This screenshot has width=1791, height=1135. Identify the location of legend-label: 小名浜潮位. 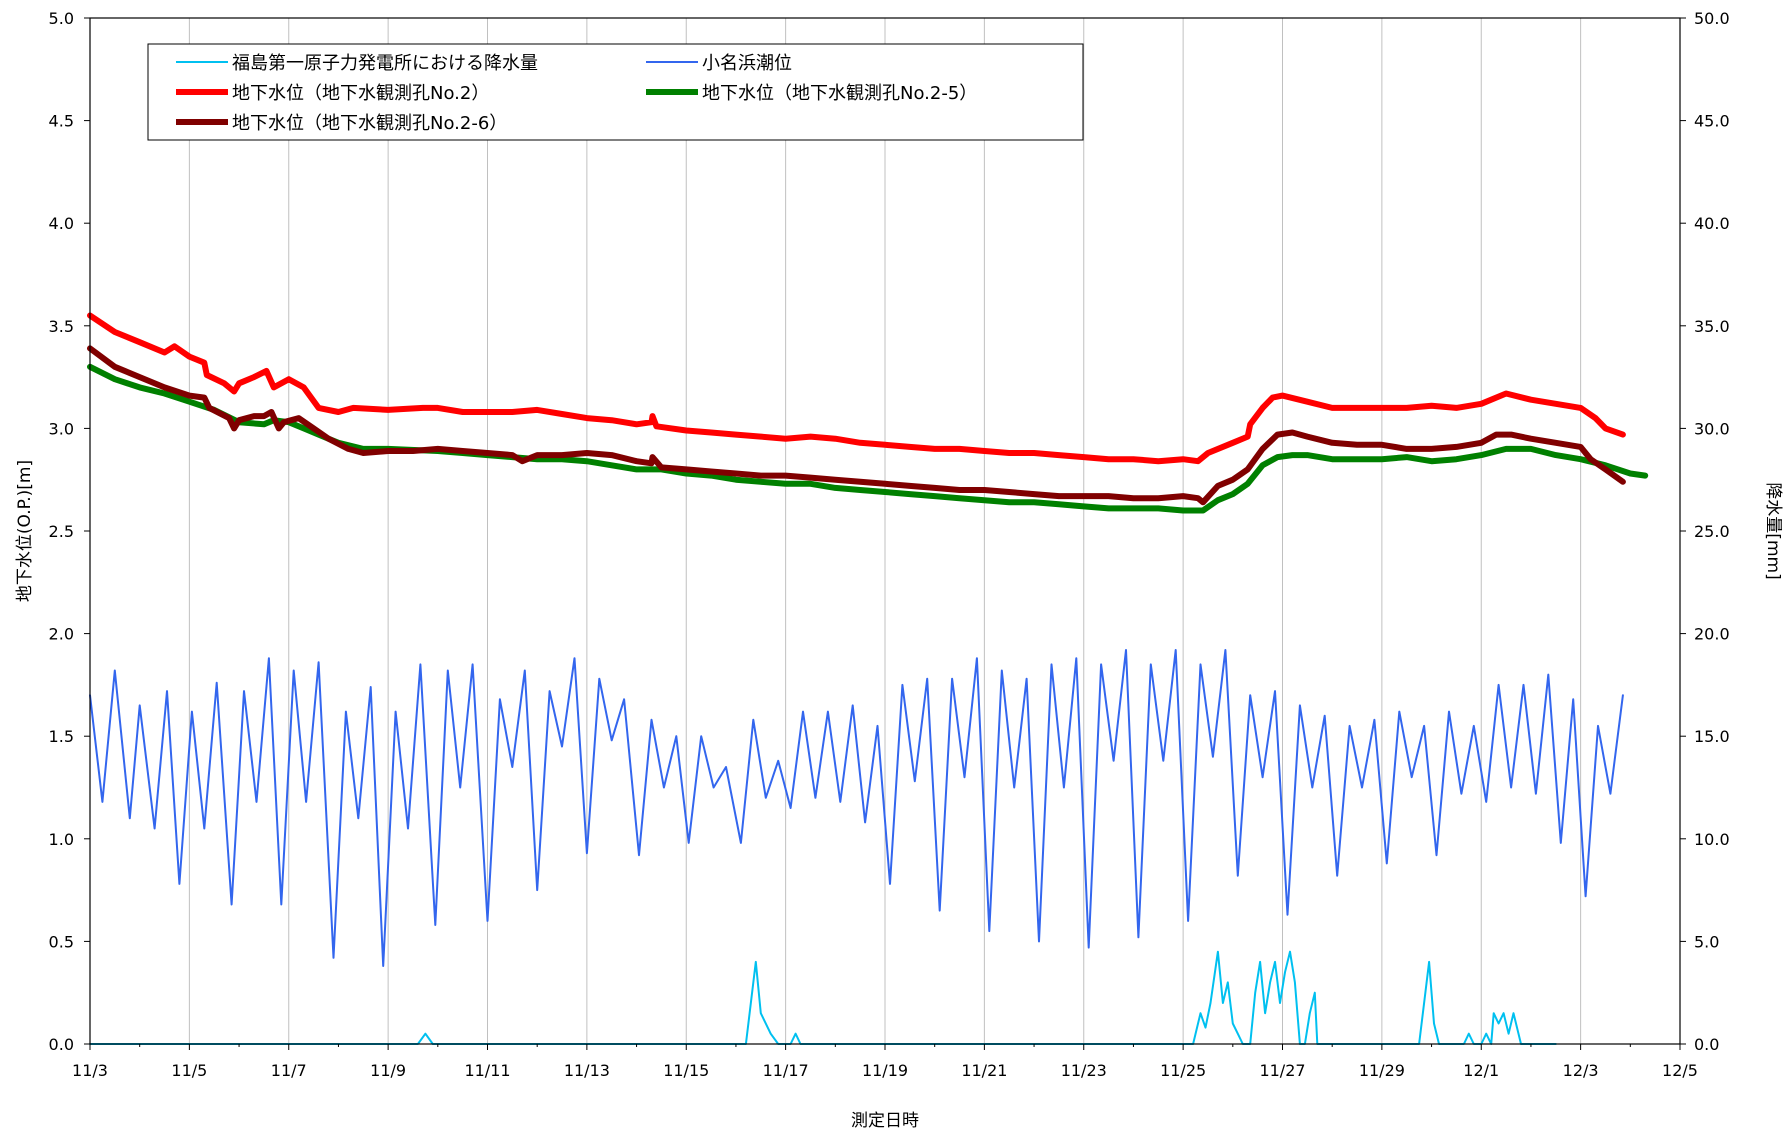
(747, 63).